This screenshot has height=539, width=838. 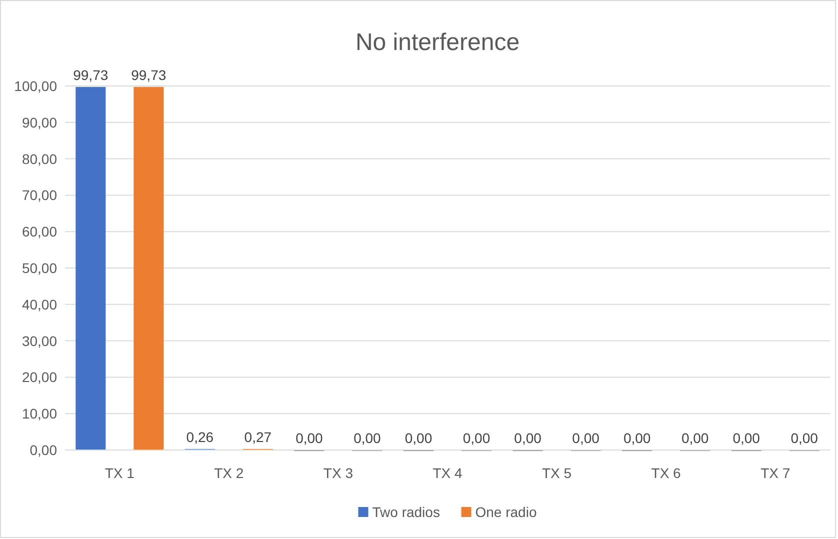 What do you see at coordinates (36, 86) in the screenshot?
I see `y-tick-label: 100,00` at bounding box center [36, 86].